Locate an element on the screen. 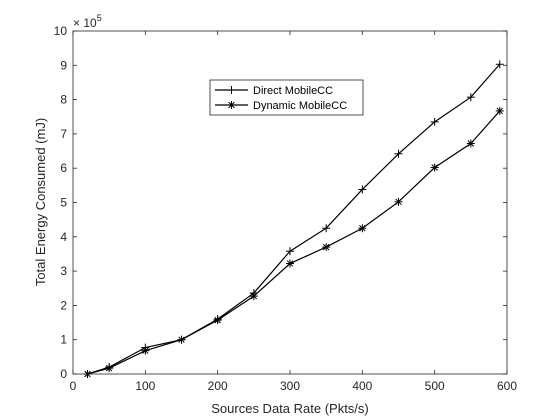 The image size is (560, 420). y-tick-label: 5 is located at coordinates (63, 203).